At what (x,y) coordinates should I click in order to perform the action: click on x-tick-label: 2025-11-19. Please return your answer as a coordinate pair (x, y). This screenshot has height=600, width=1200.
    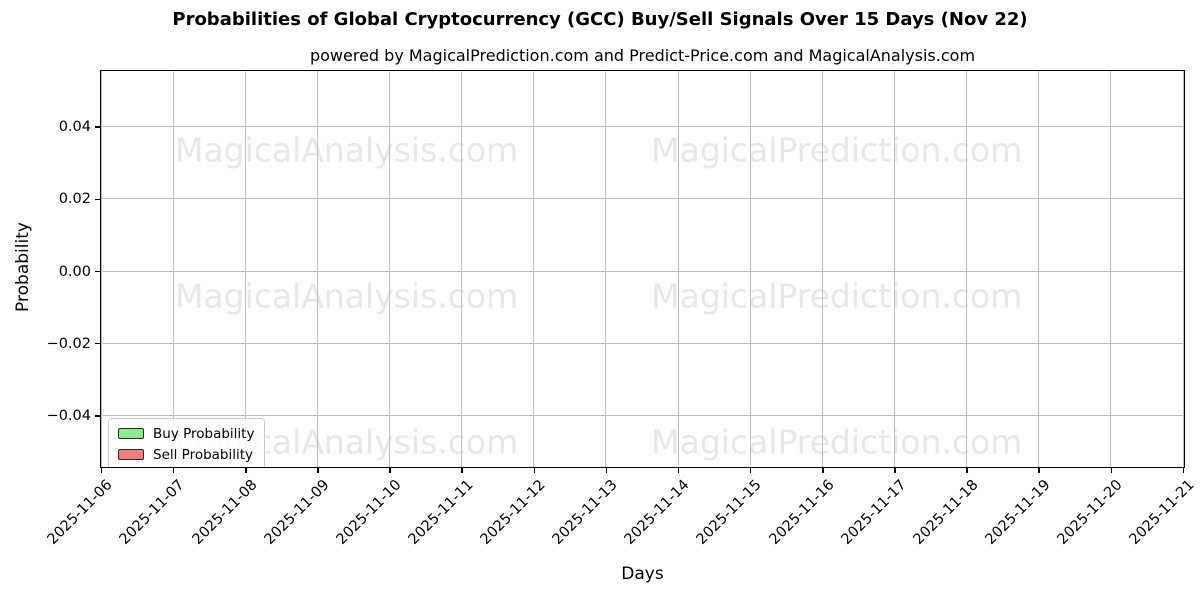
    Looking at the image, I should click on (1018, 512).